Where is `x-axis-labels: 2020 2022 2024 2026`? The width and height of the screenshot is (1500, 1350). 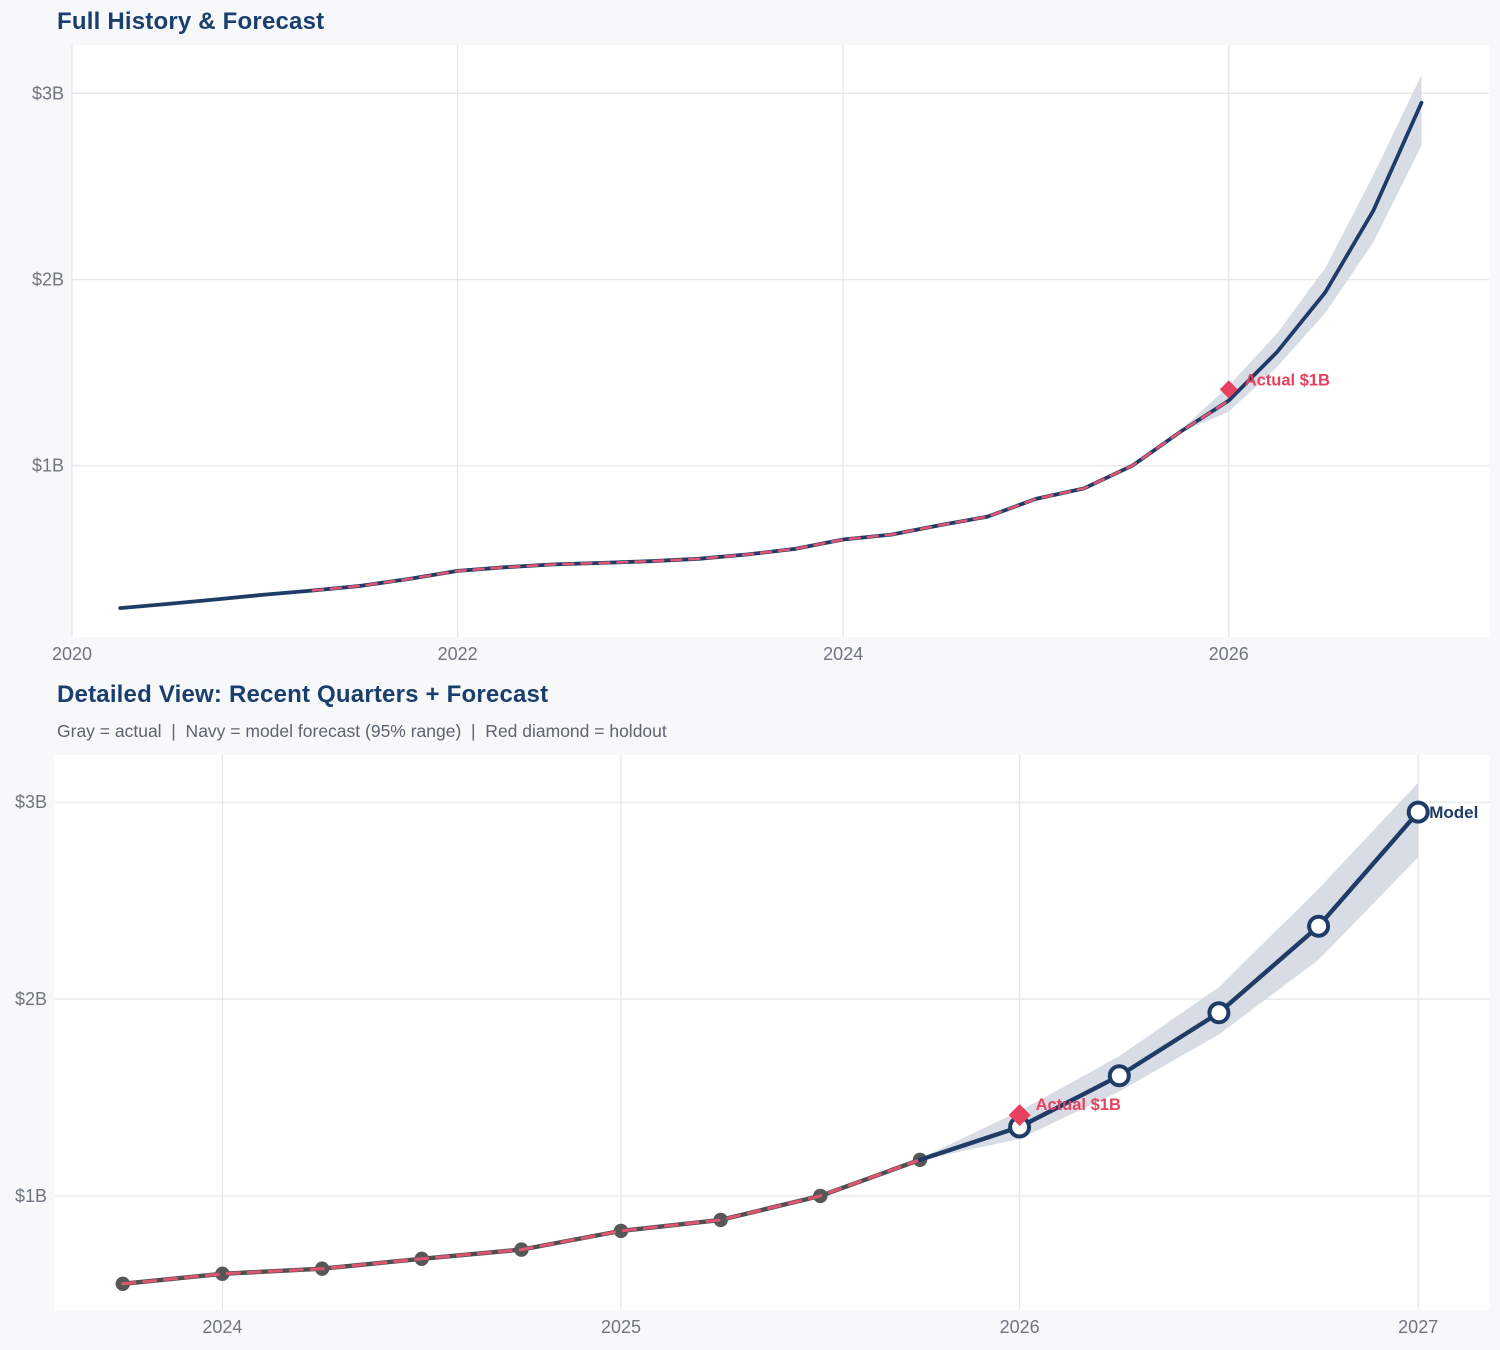
x-axis-labels: 2020 2022 2024 2026 is located at coordinates (650, 654).